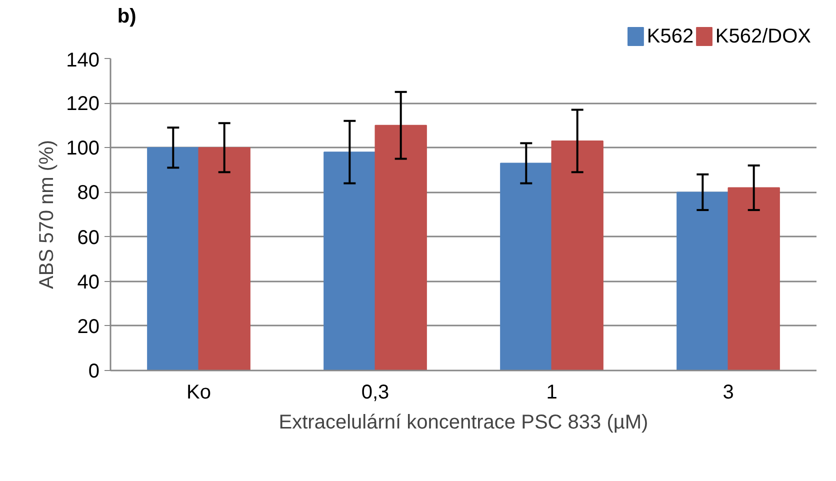  What do you see at coordinates (47, 214) in the screenshot?
I see `y-axis-title: ABS 570 nm (%)` at bounding box center [47, 214].